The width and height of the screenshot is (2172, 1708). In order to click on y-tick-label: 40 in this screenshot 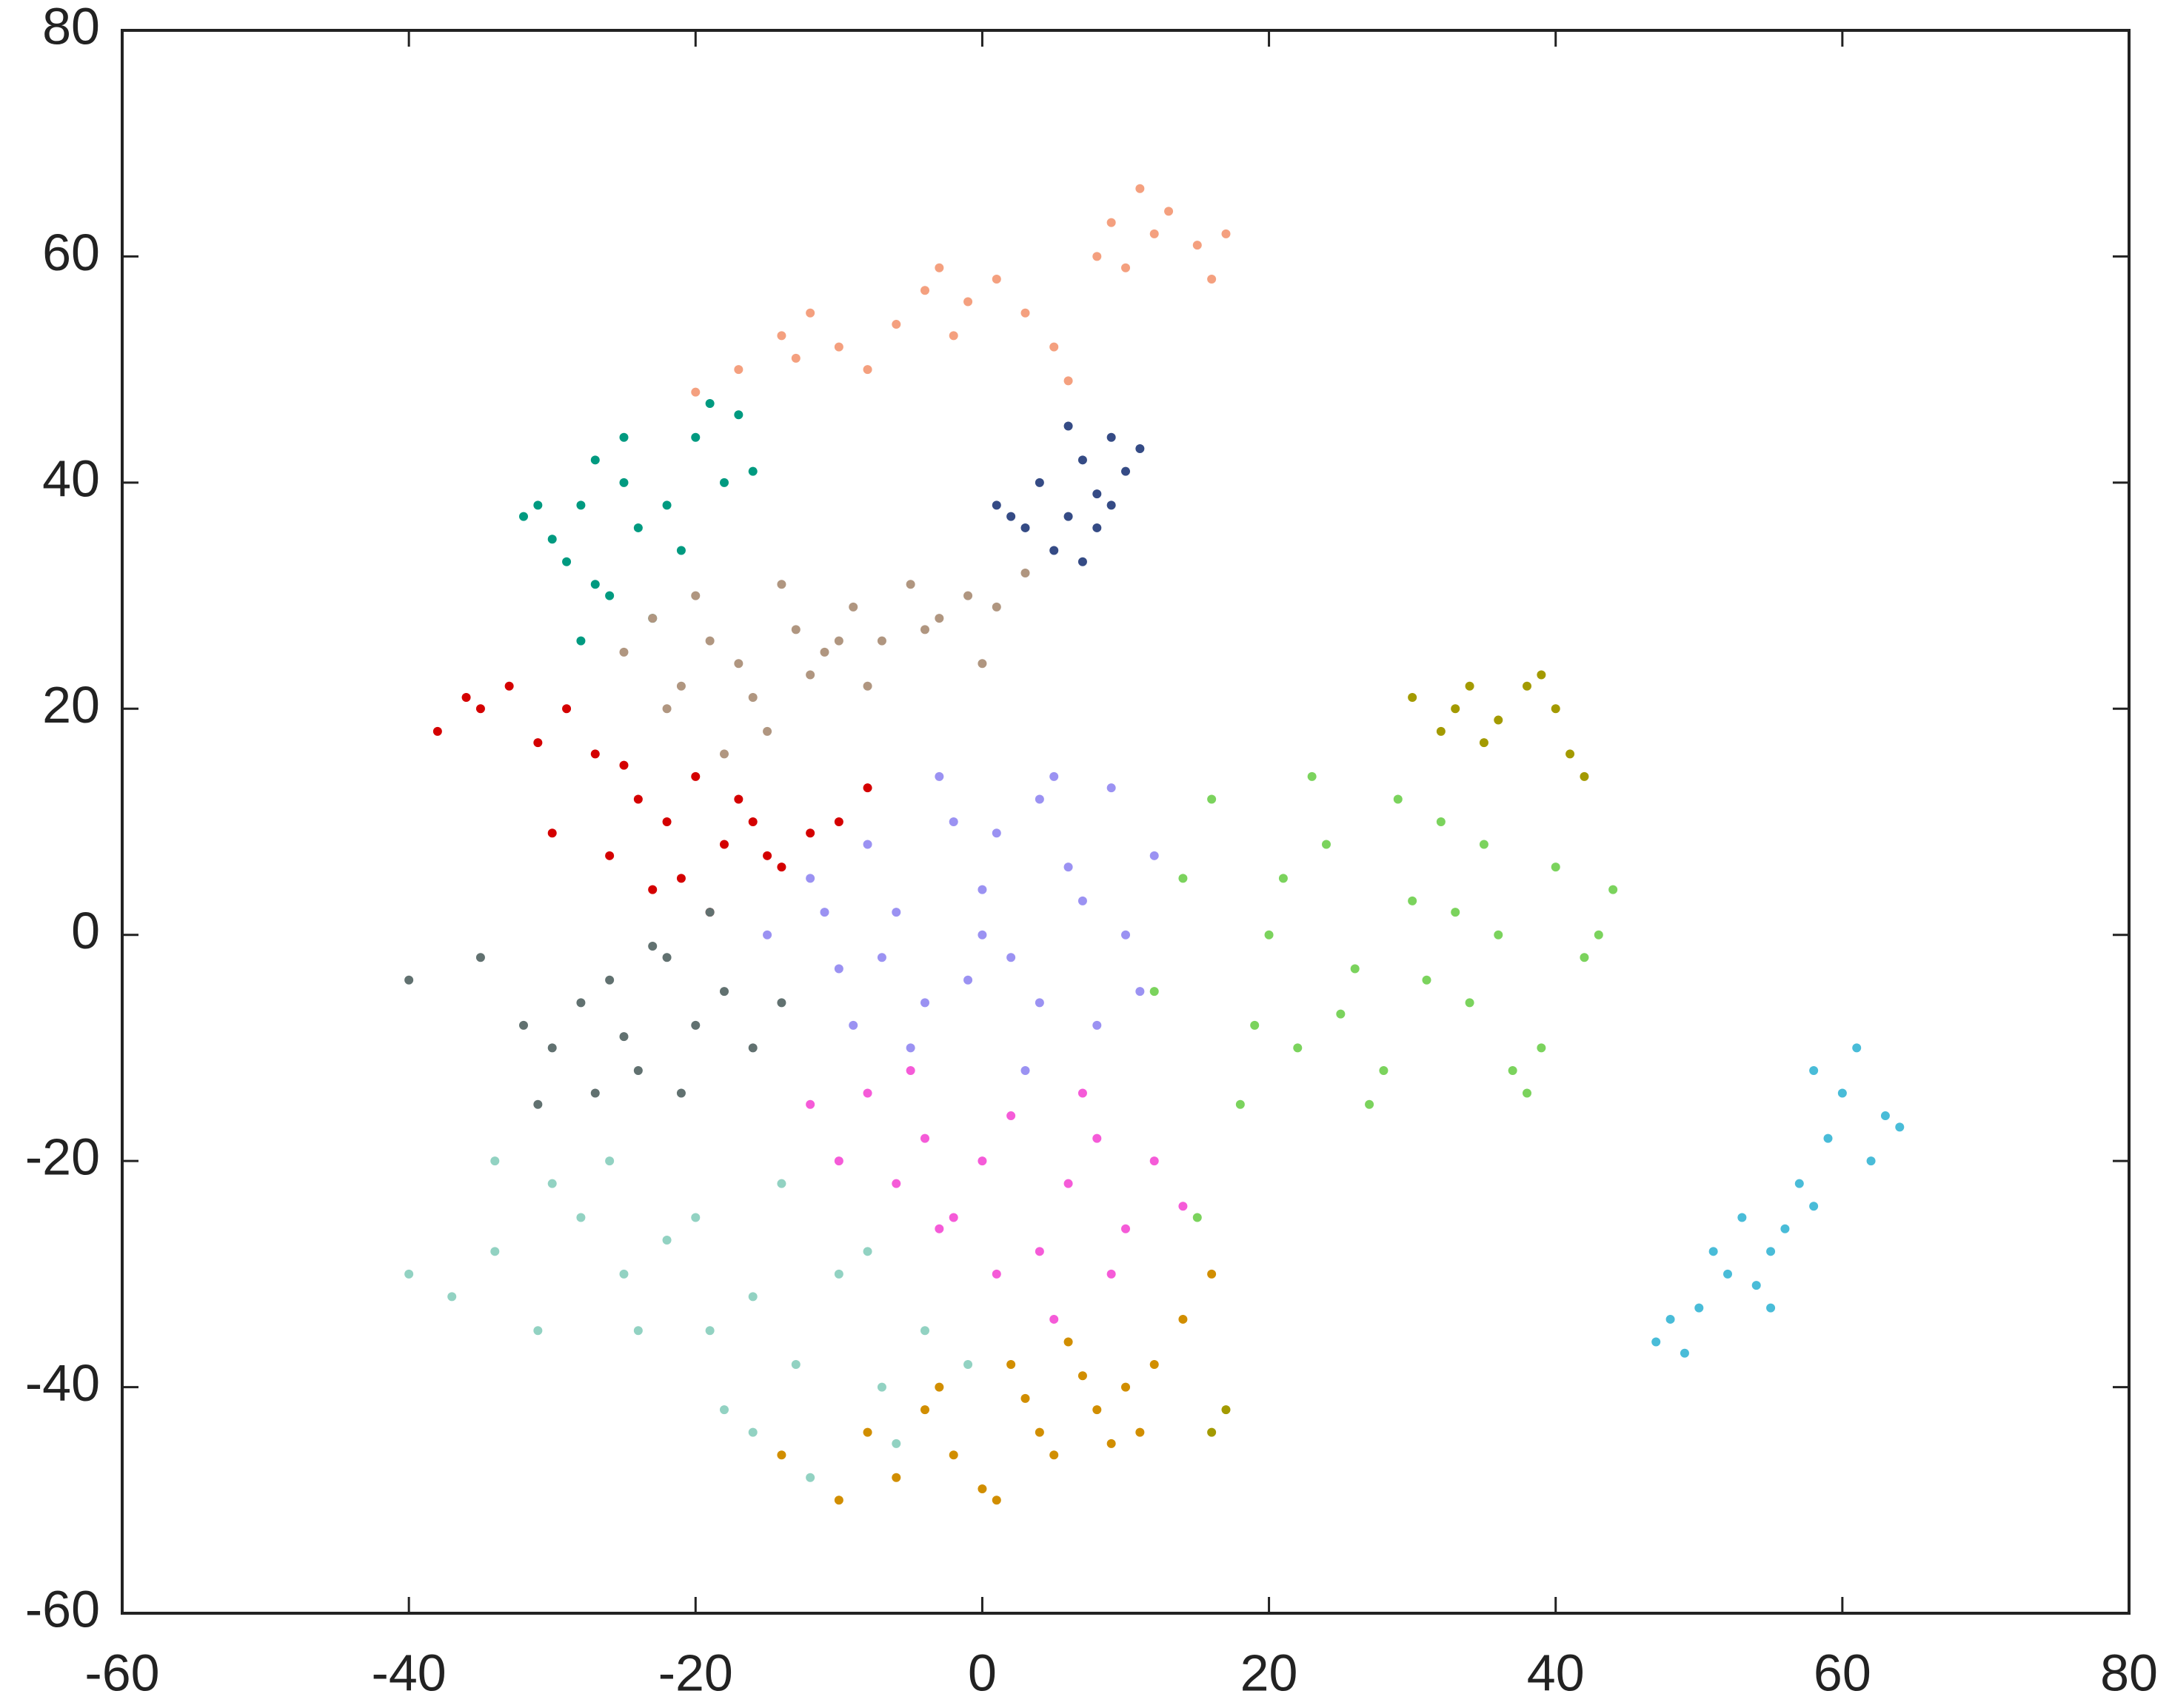, I will do `click(71, 478)`.